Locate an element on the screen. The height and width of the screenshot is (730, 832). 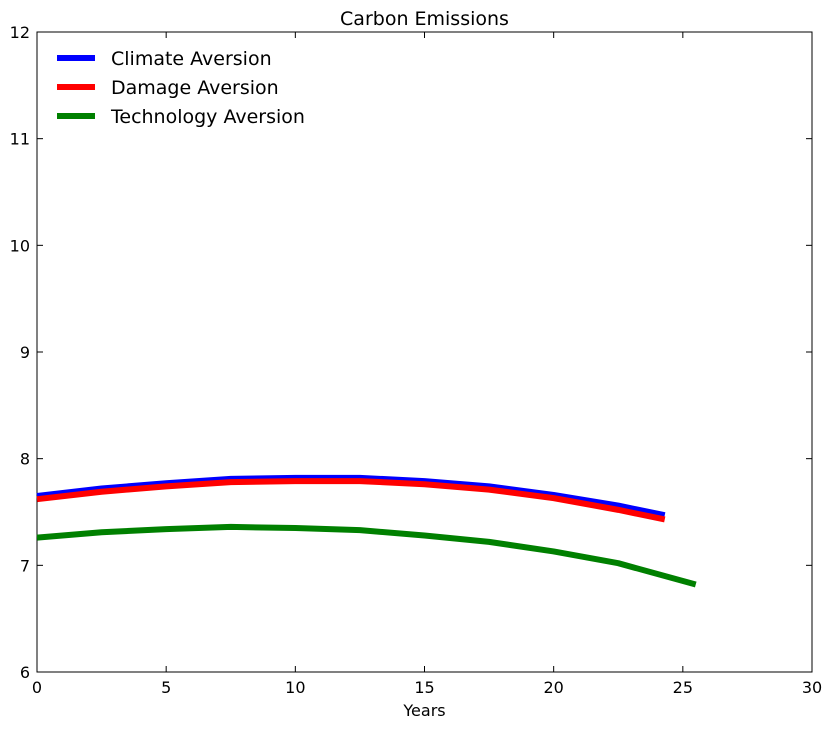
series-lines is located at coordinates (366, 531).